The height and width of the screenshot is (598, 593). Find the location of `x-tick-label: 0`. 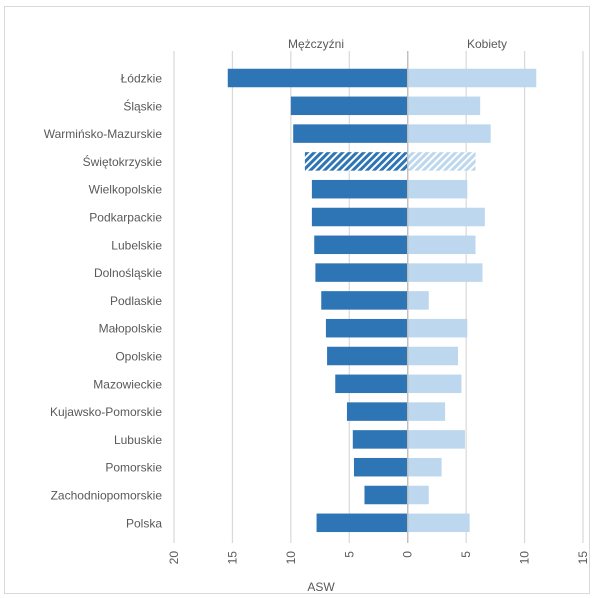

x-tick-label: 0 is located at coordinates (408, 554).